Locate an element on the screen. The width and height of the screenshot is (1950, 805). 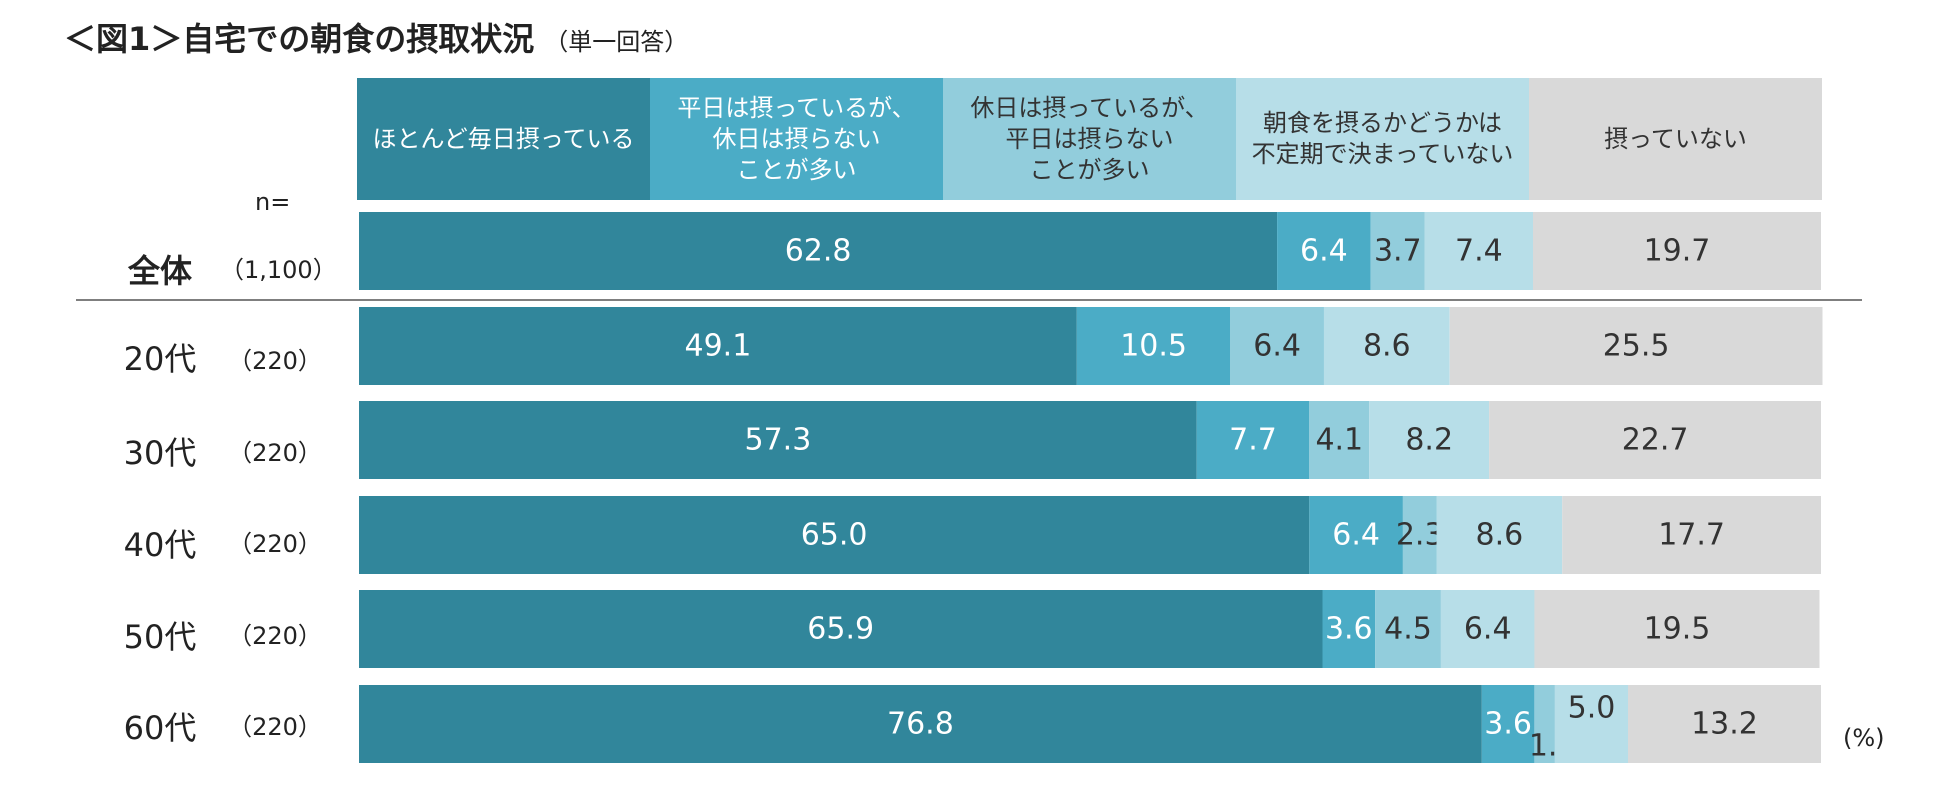
bar-segment-r1-s4 is located at coordinates (1636, 346).